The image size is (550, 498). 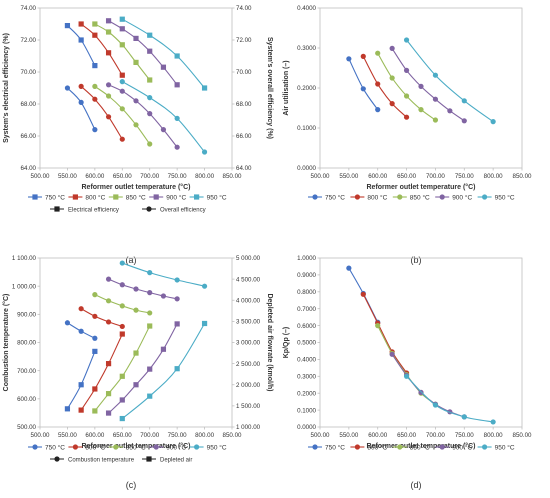 I want to click on plot-frame, so click(x=136, y=88).